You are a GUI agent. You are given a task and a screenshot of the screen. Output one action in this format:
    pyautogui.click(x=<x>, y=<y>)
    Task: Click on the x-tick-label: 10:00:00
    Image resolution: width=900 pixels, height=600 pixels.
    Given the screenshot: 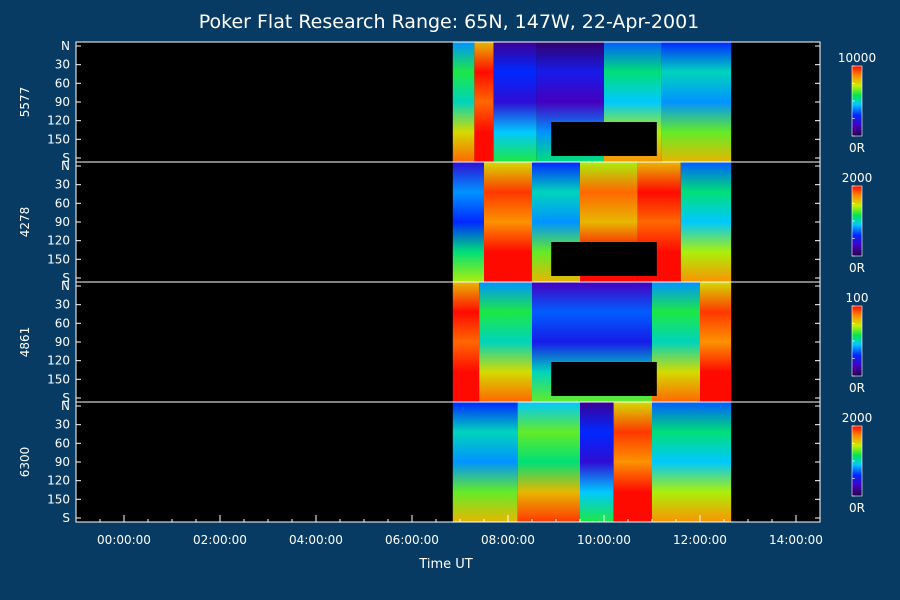 What is the action you would take?
    pyautogui.click(x=604, y=540)
    